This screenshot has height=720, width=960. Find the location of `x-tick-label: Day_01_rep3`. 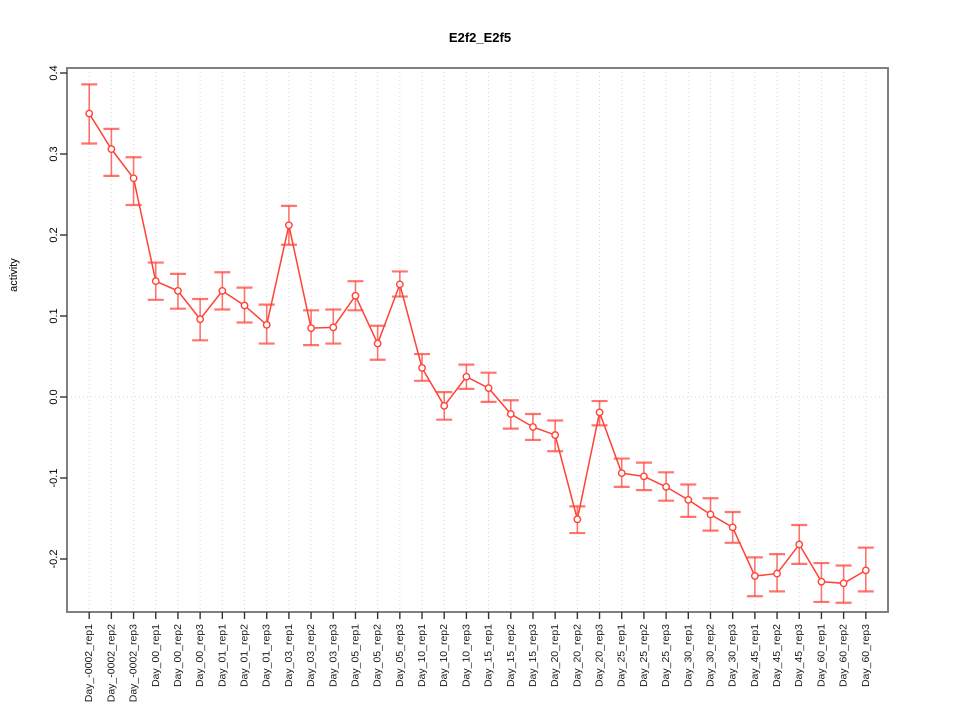

x-tick-label: Day_01_rep3 is located at coordinates (267, 655).